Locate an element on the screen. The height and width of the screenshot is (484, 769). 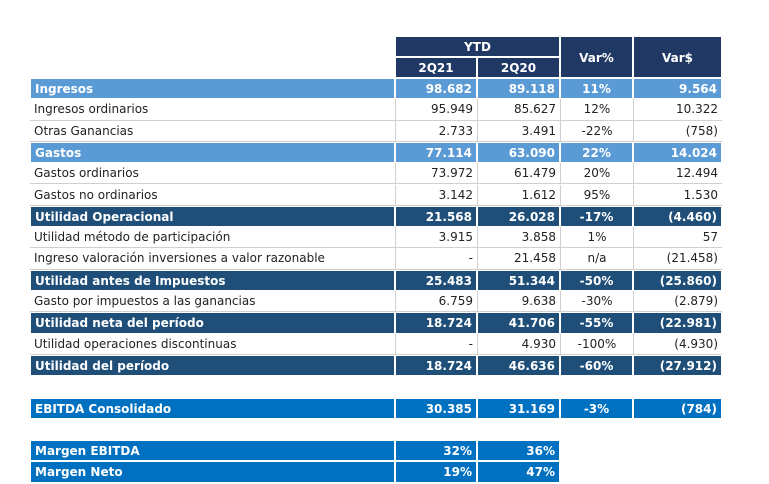
value-cell: 31.169 is located at coordinates (518, 409).